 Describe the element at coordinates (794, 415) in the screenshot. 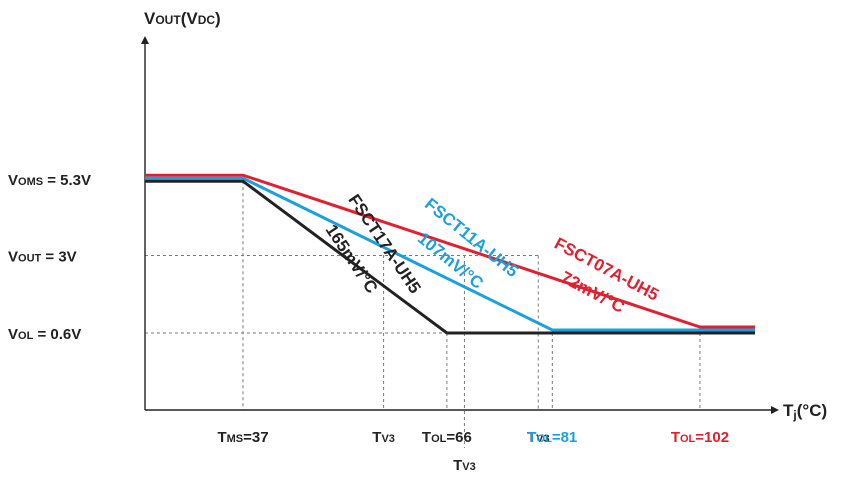

I see `x-axis-title-sub: j` at that location.